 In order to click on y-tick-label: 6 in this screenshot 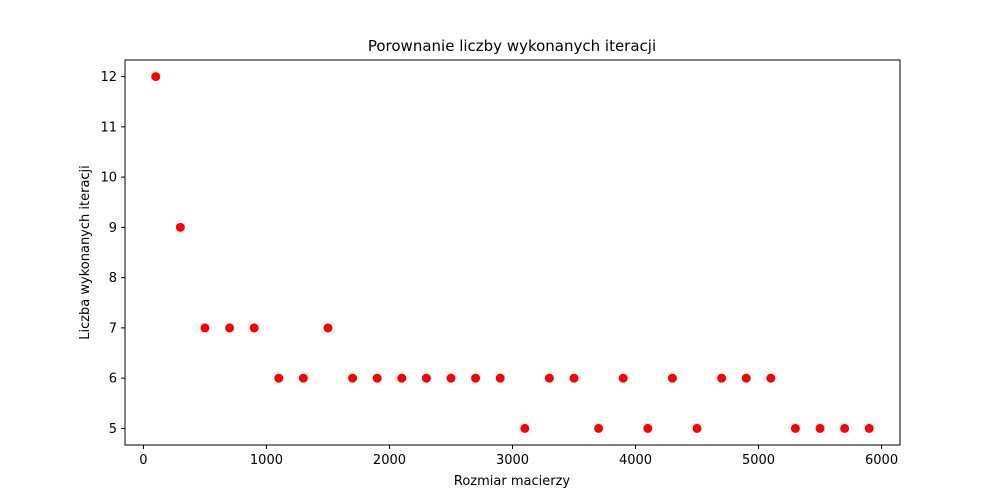, I will do `click(113, 379)`.